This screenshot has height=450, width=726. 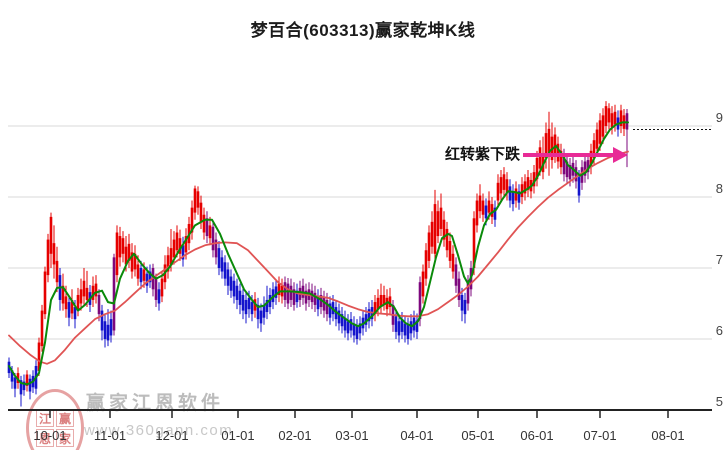 I want to click on x-axis-label: 10-01, so click(x=49, y=435).